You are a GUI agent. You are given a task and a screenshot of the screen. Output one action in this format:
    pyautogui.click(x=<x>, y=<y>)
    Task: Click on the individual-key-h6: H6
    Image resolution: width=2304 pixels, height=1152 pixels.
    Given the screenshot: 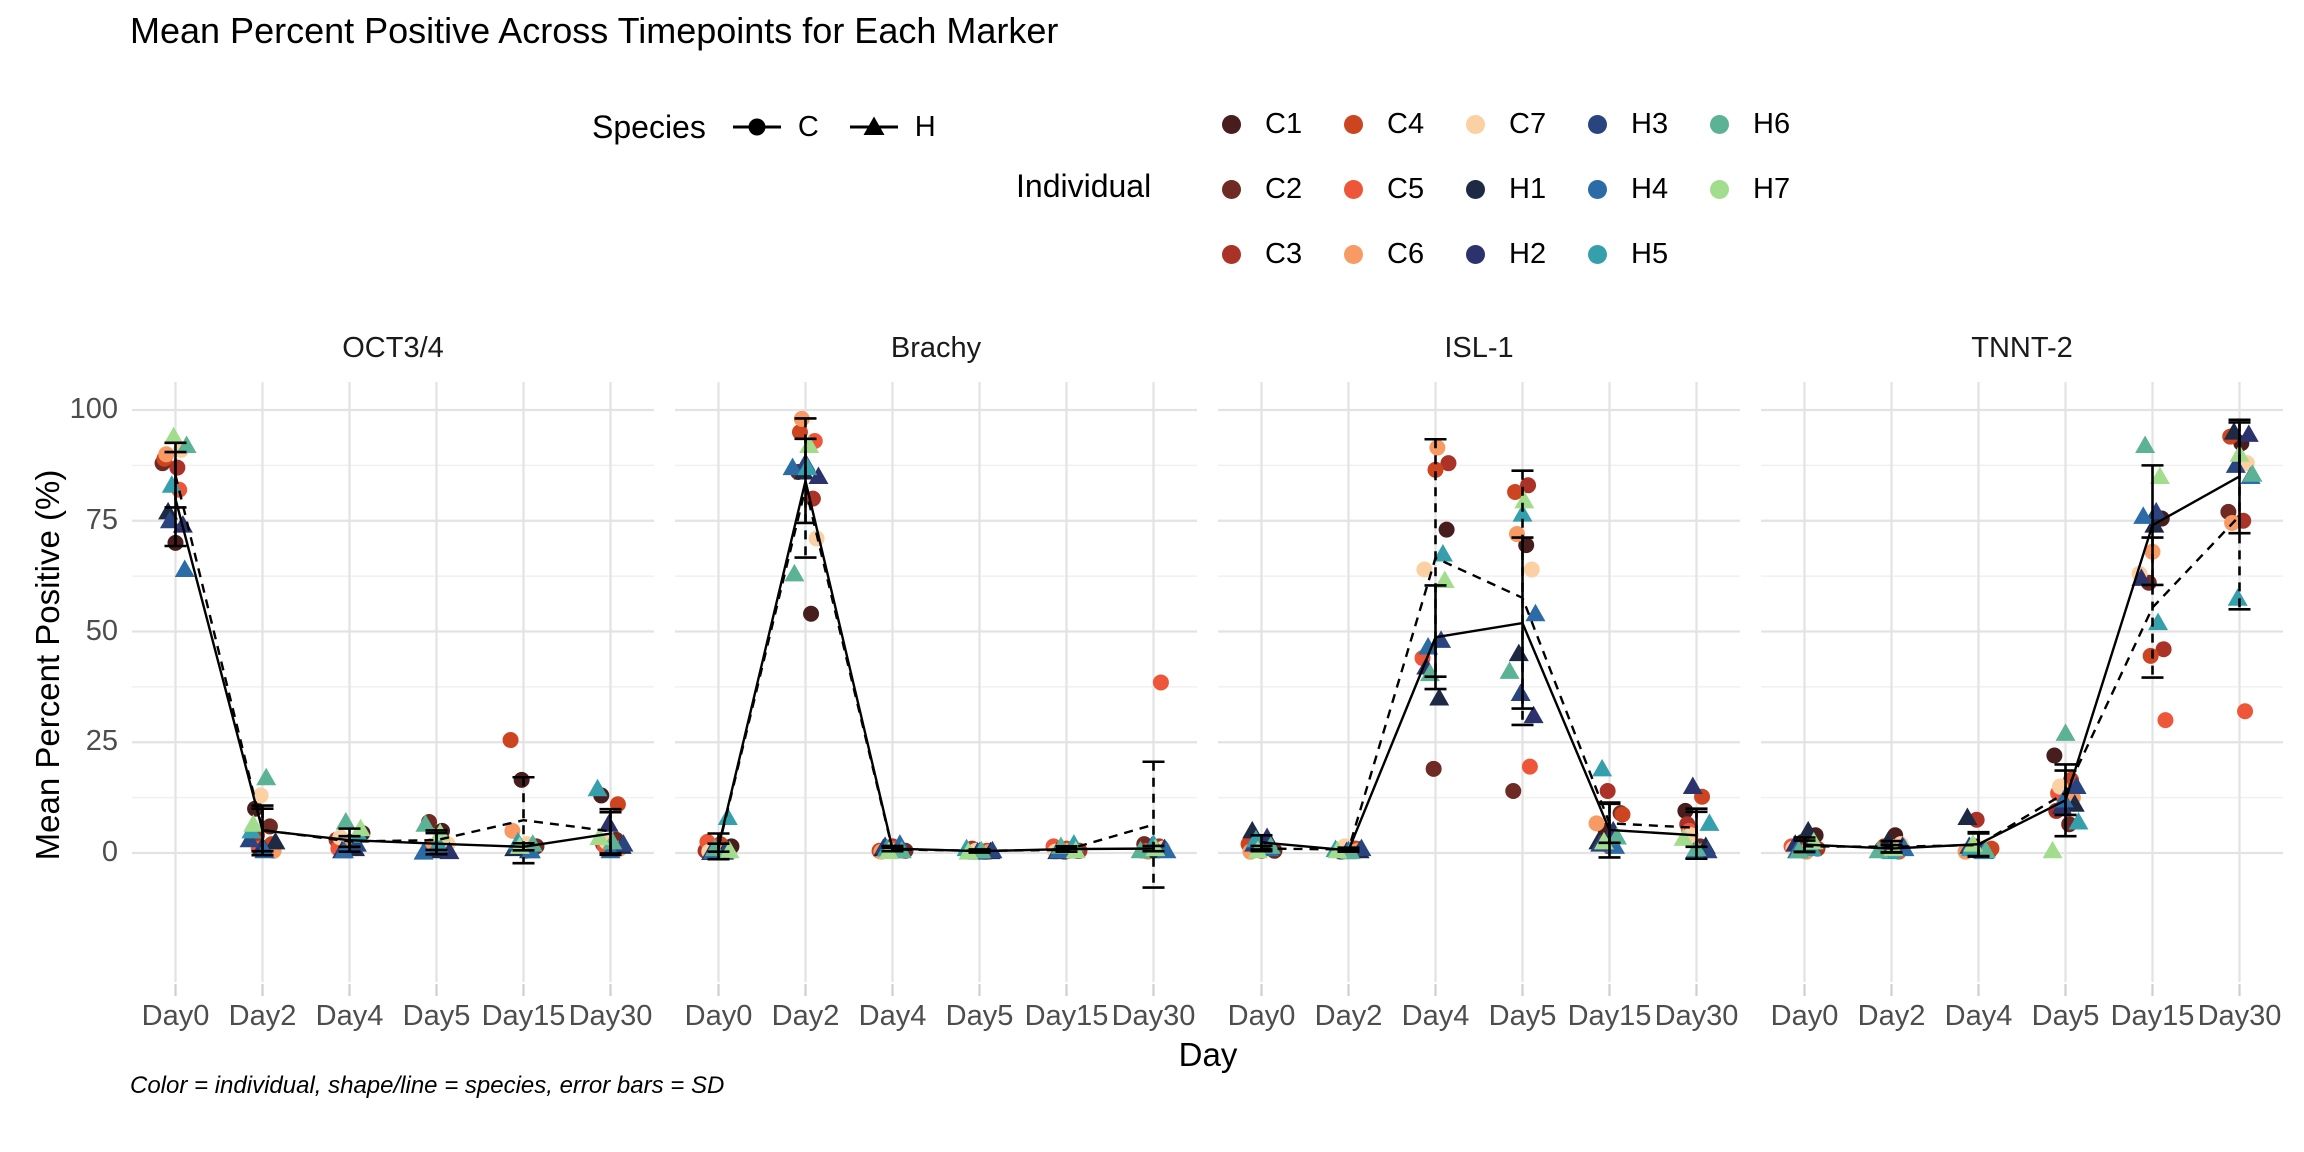 What is the action you would take?
    pyautogui.click(x=1771, y=124)
    